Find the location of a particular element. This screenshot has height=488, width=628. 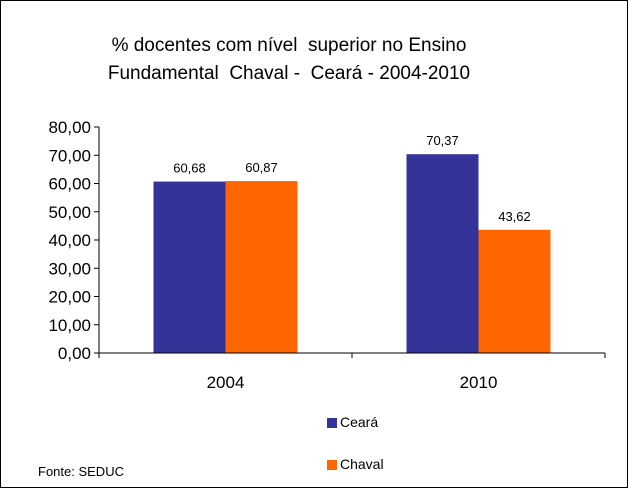

legend-item-ceara: Ceará is located at coordinates (352, 422).